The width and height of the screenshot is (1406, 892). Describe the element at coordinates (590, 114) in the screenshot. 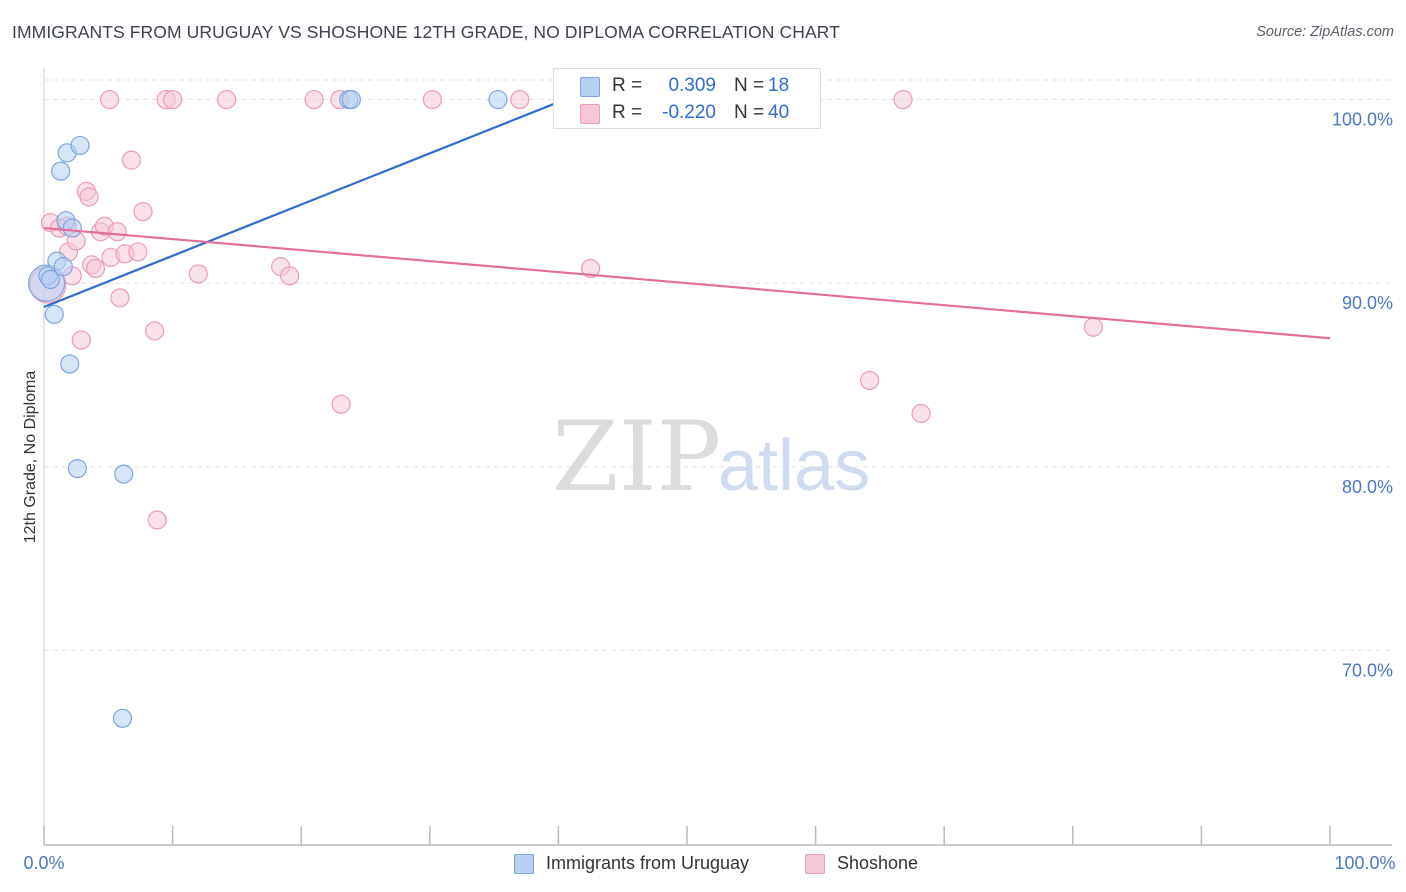

I see `shoshone-swatch` at that location.